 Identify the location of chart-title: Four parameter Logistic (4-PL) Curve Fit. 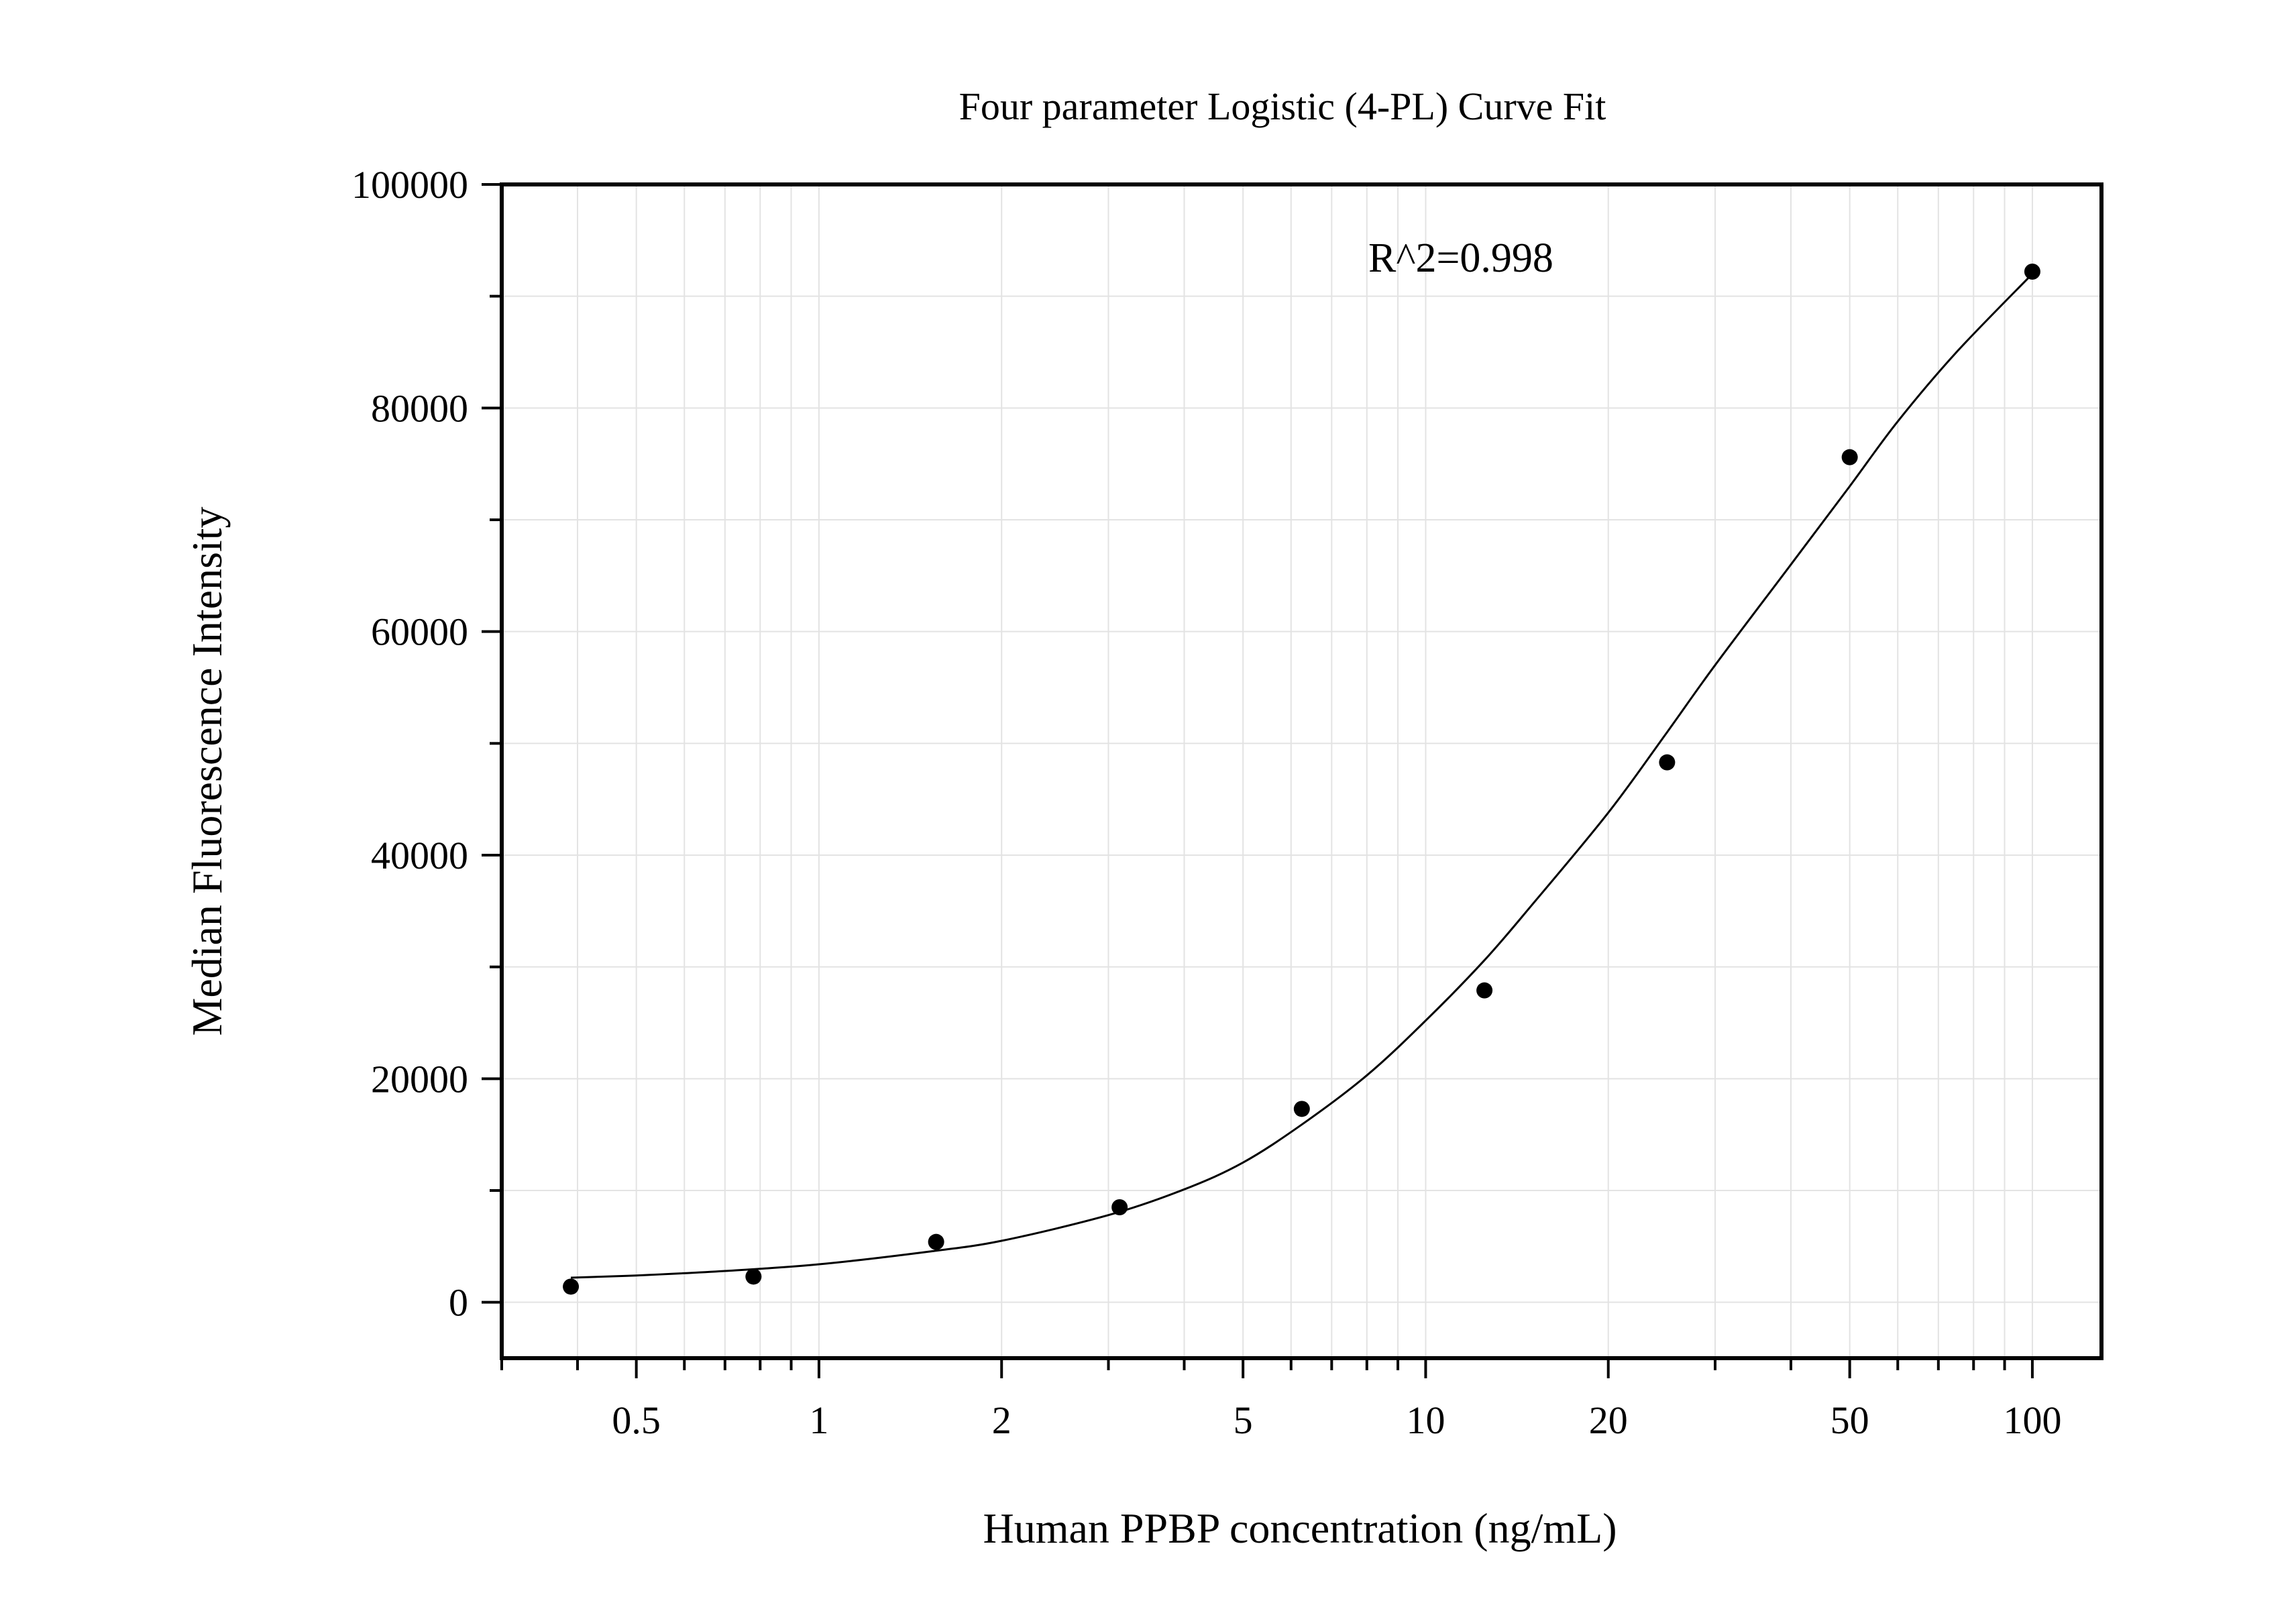
(1282, 106).